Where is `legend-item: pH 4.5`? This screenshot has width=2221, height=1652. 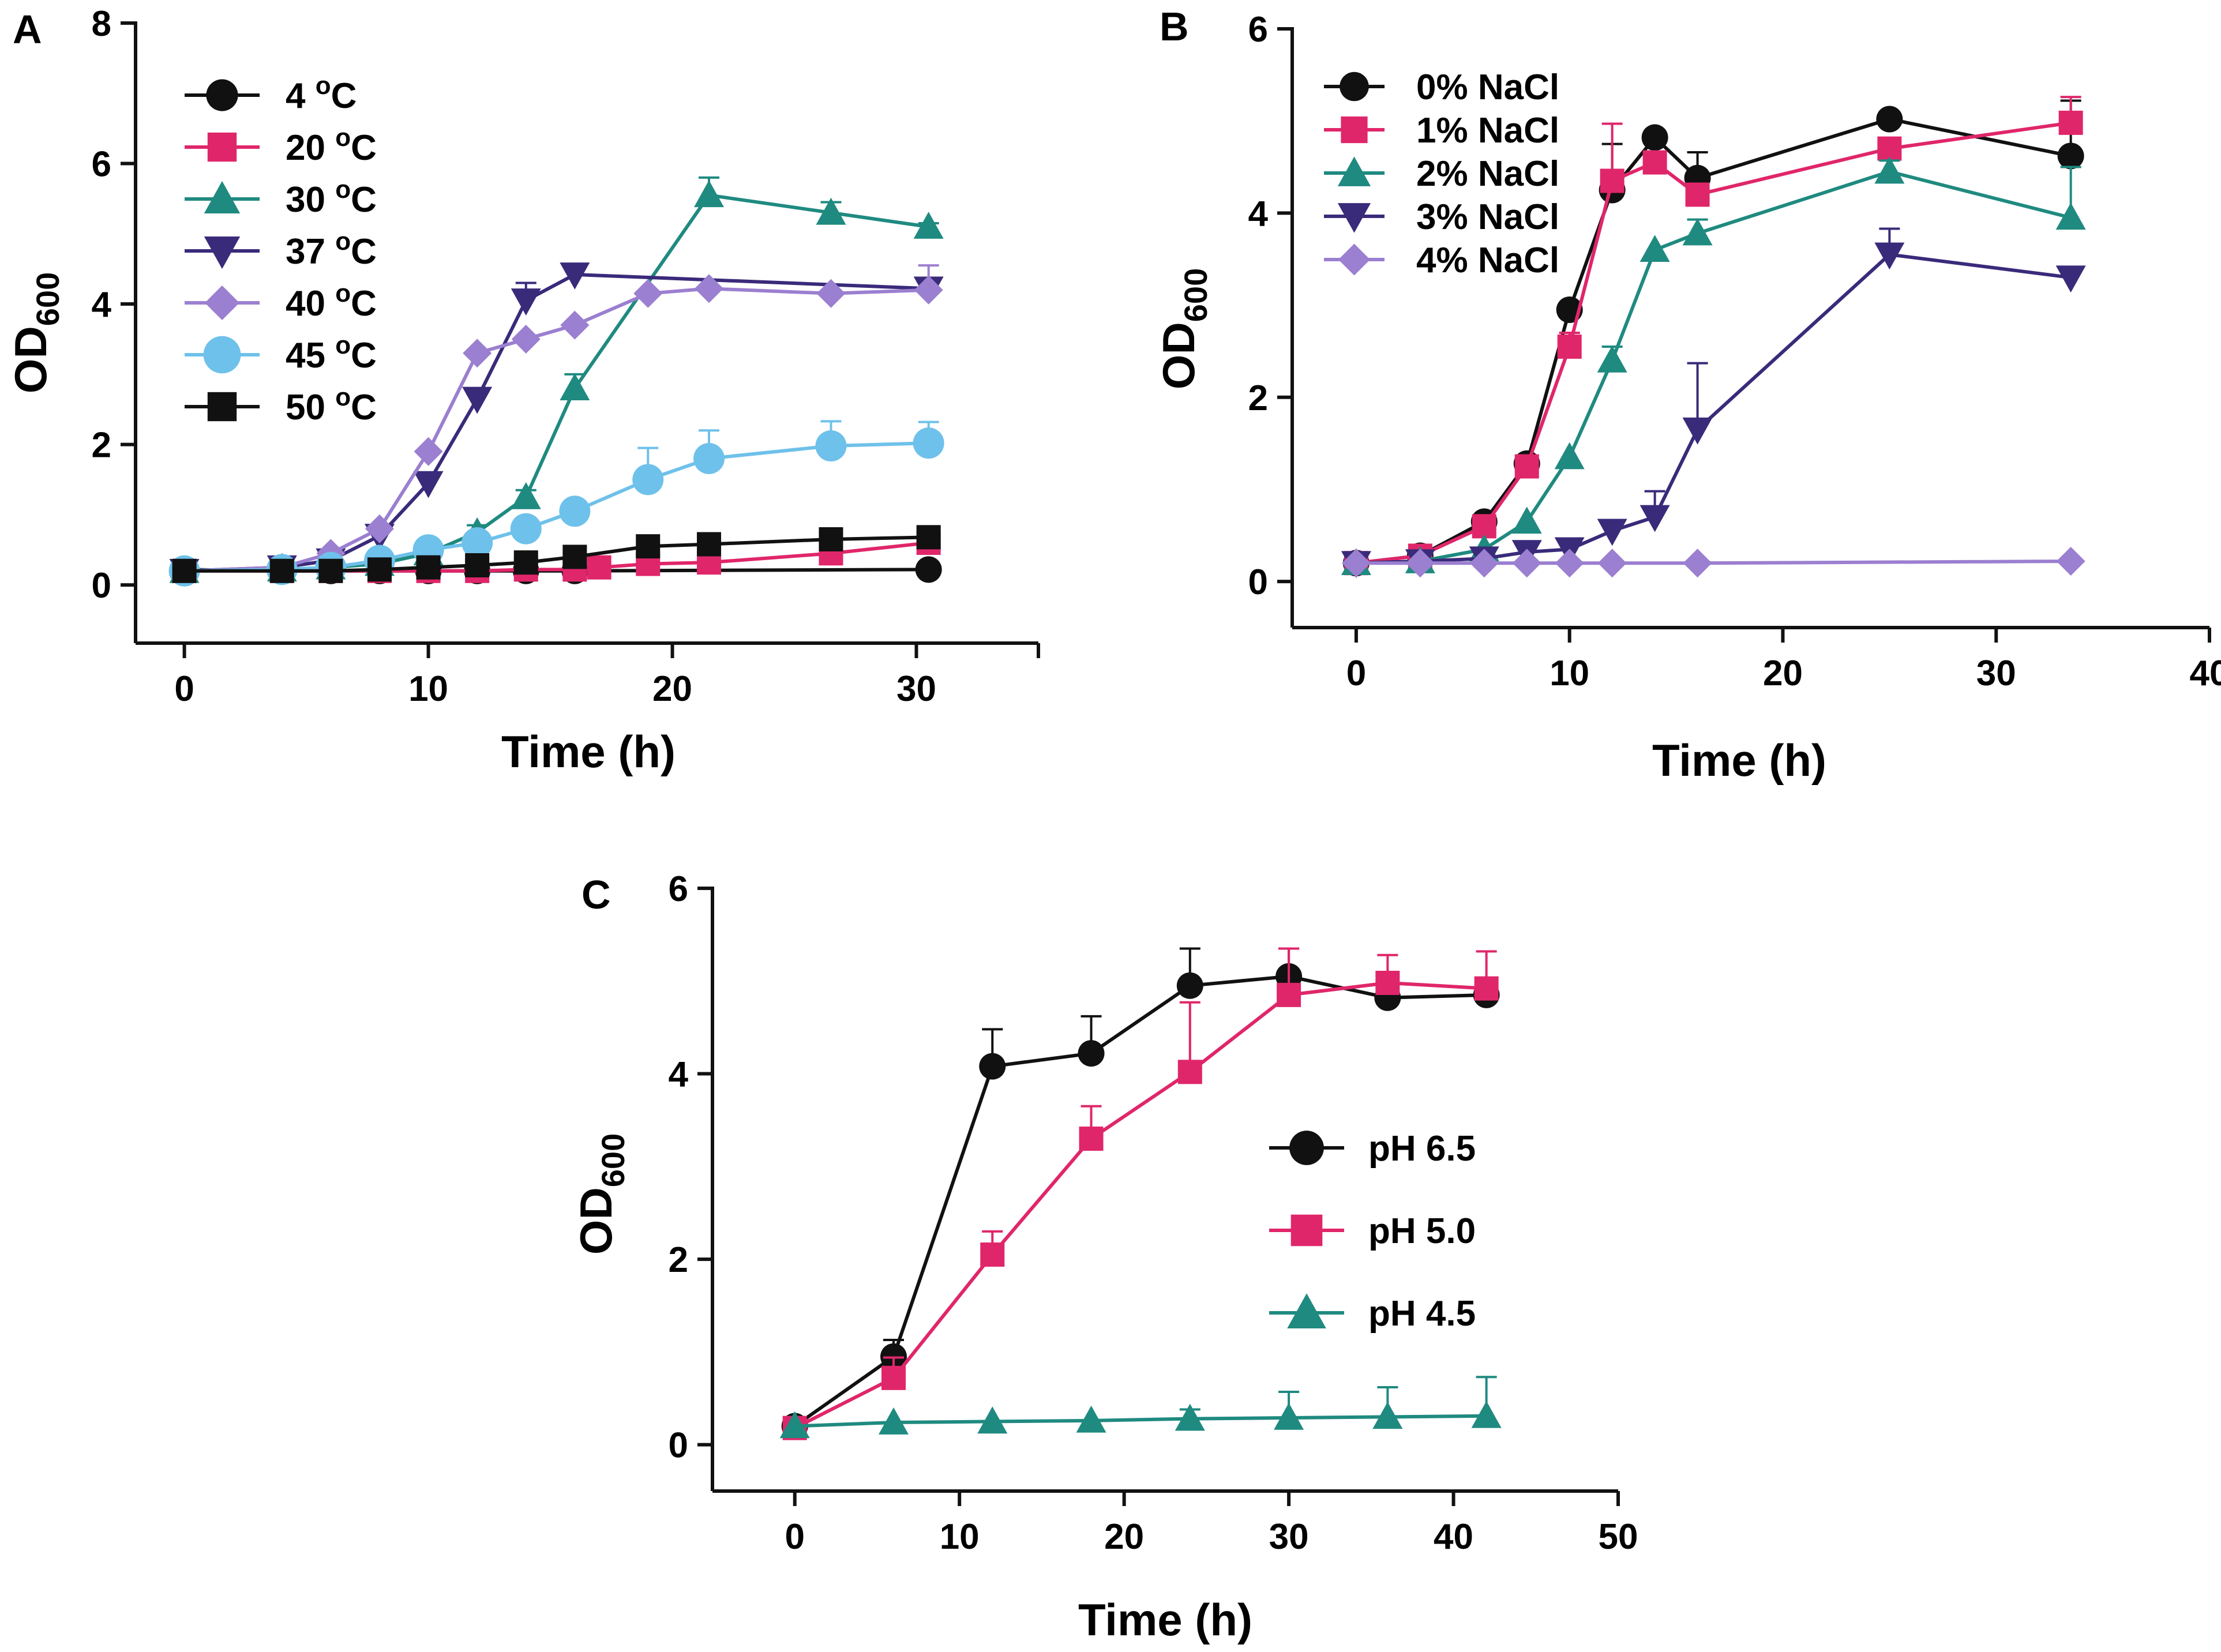 legend-item: pH 4.5 is located at coordinates (1372, 1314).